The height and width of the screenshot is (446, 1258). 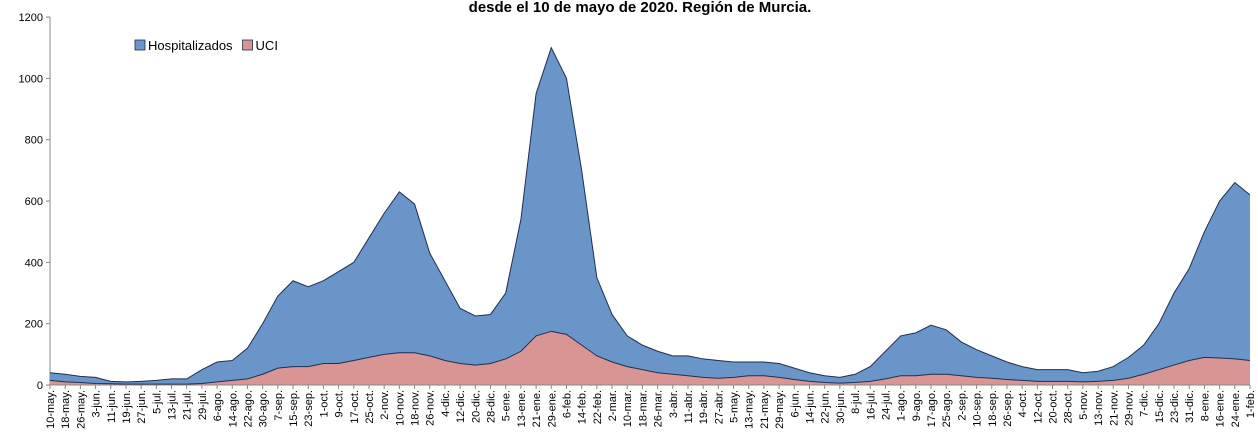 I want to click on x-tick-label: 22-ago., so click(x=248, y=408).